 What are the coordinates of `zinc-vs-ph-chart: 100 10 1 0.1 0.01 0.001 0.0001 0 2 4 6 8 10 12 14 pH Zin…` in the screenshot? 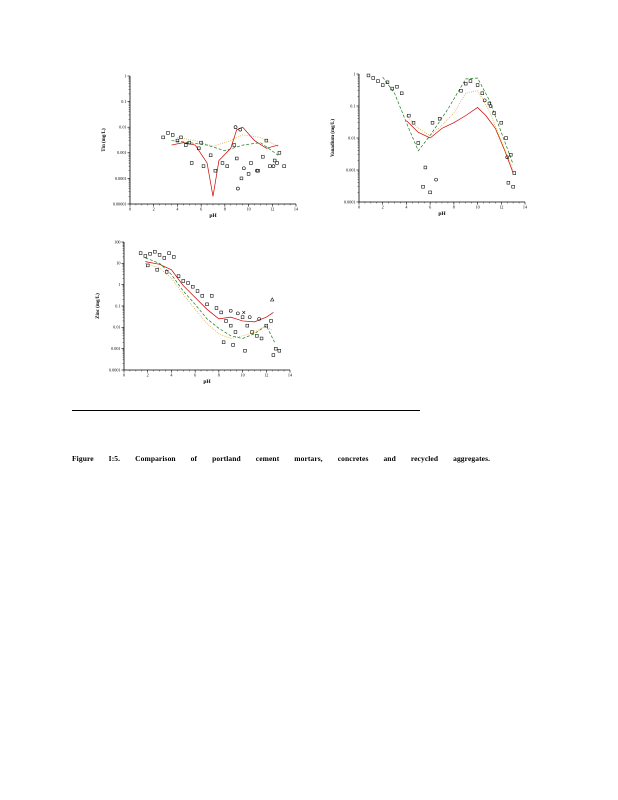 It's located at (195, 316).